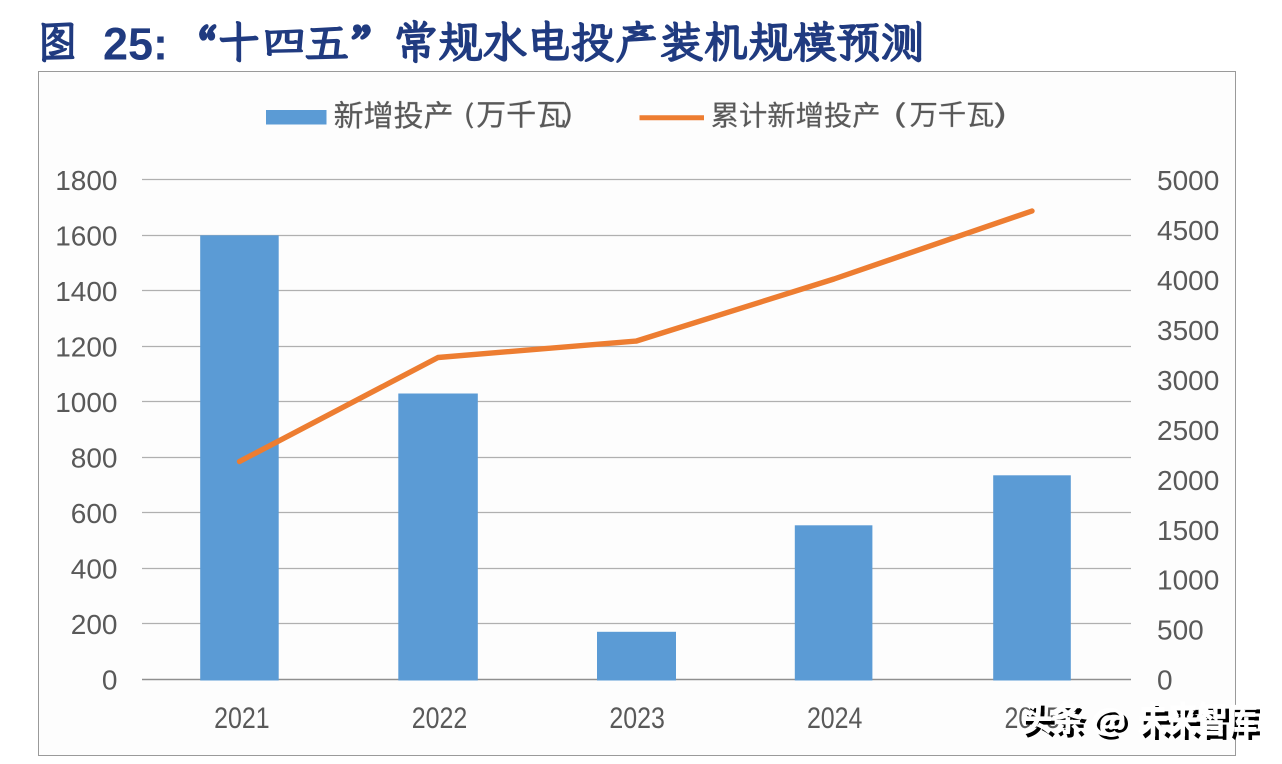  Describe the element at coordinates (86, 236) in the screenshot. I see `svg-text: 1600` at that location.